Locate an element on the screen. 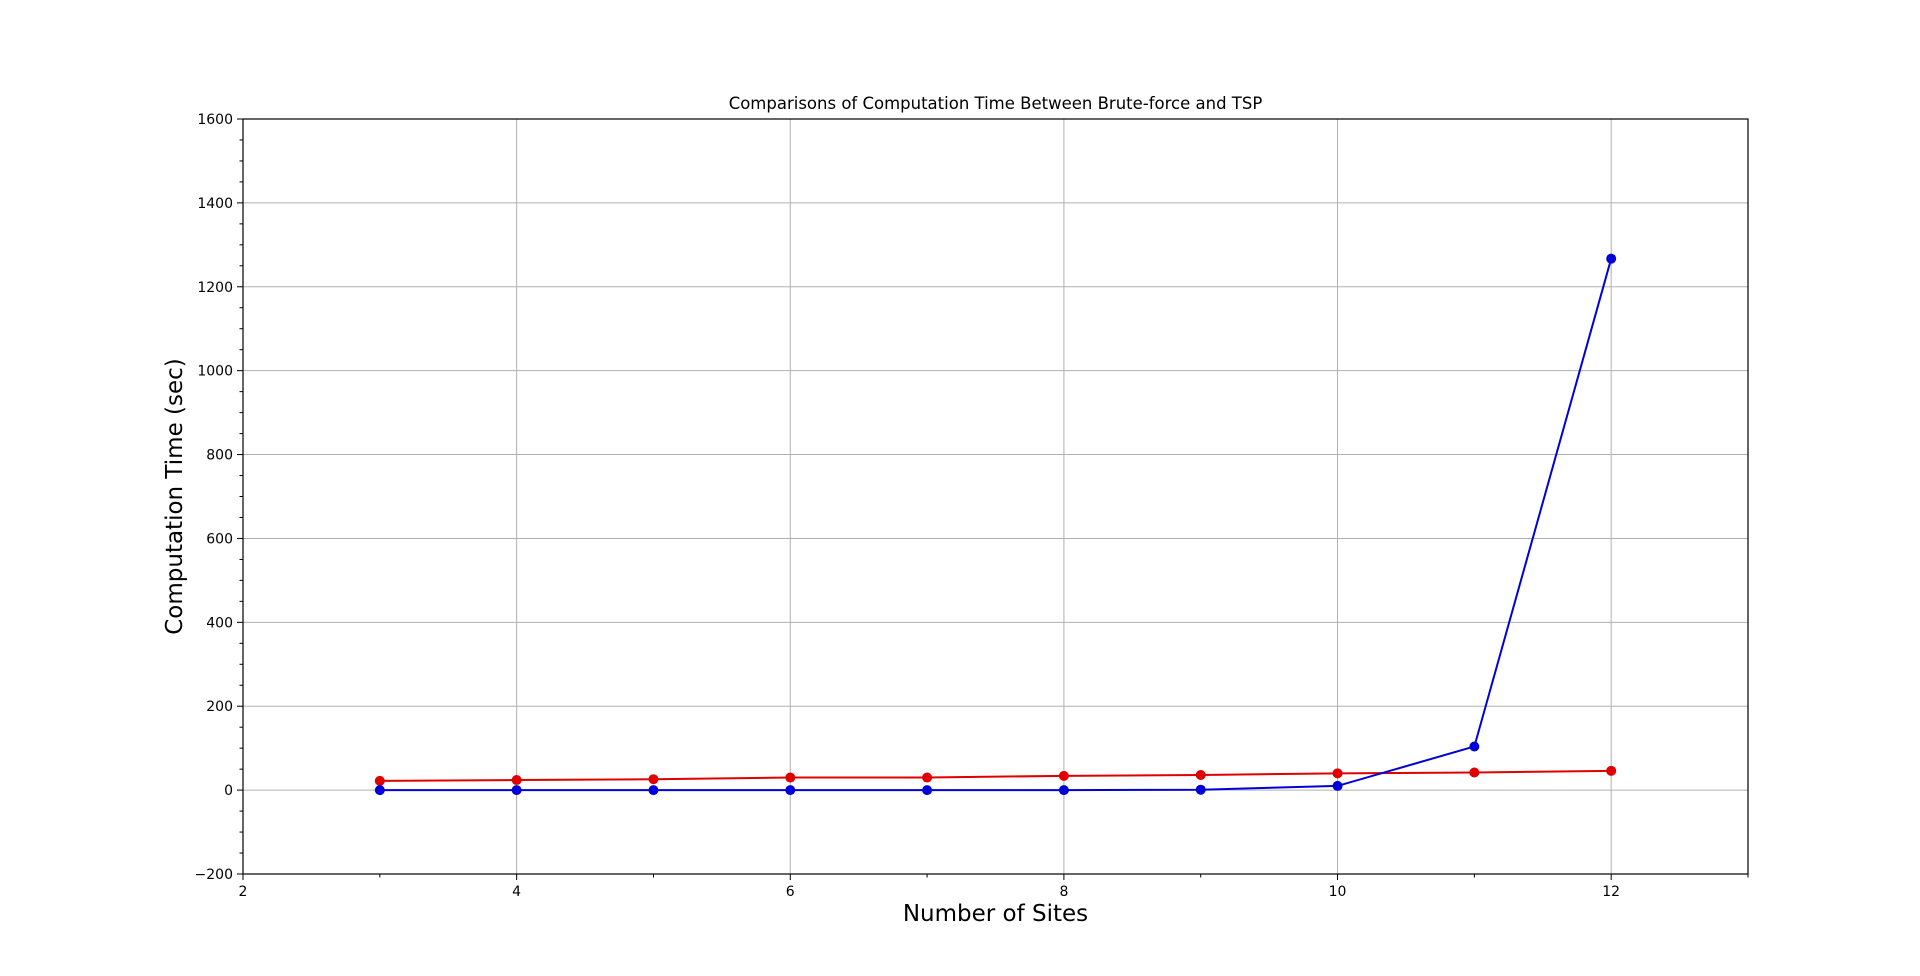 Image resolution: width=1920 pixels, height=976 pixels. y-tick-label: 600 is located at coordinates (219, 539).